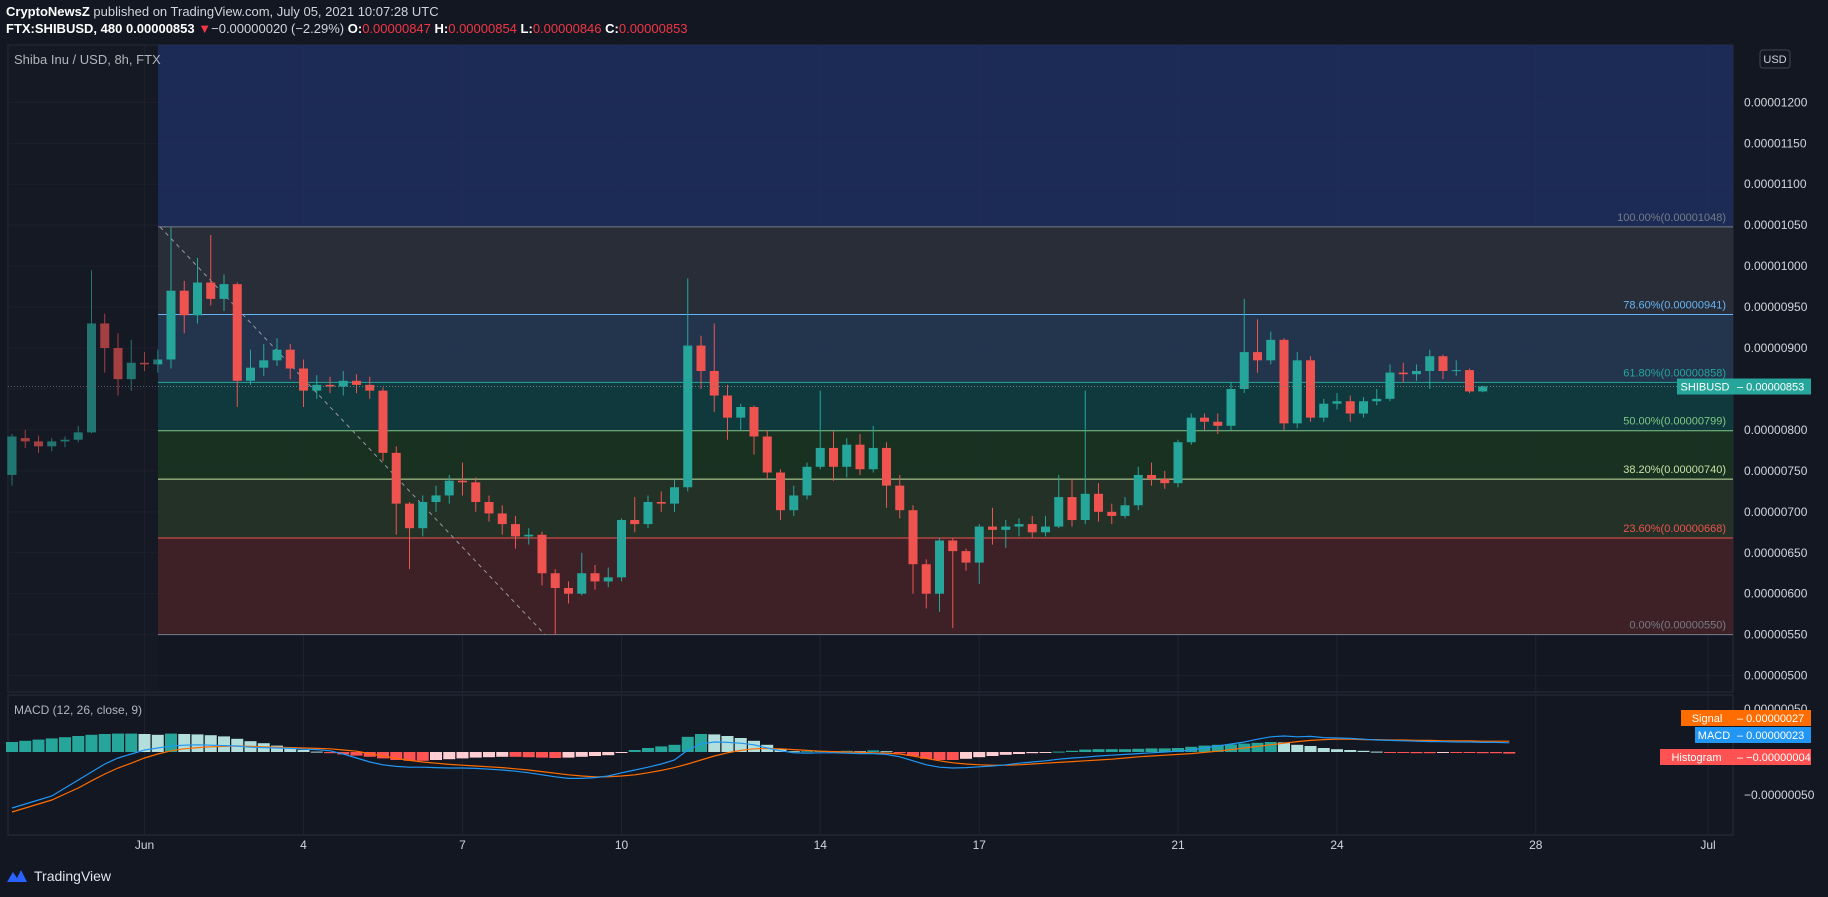  I want to click on high-label: H:, so click(441, 28).